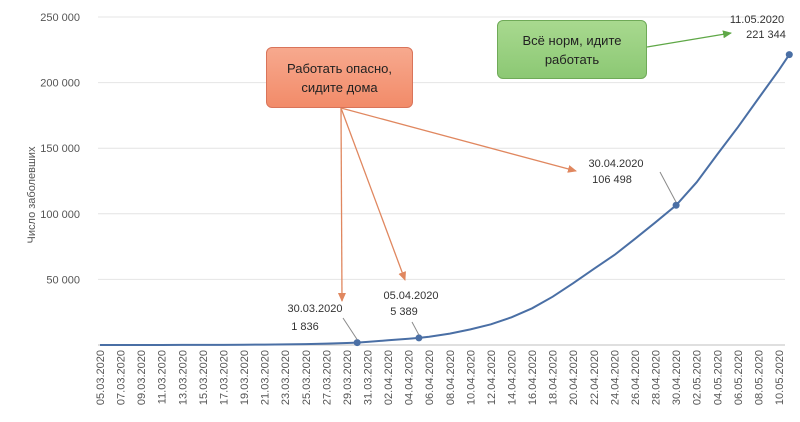 The width and height of the screenshot is (800, 422). Describe the element at coordinates (350, 328) in the screenshot. I see `point-30-03-leader` at that location.